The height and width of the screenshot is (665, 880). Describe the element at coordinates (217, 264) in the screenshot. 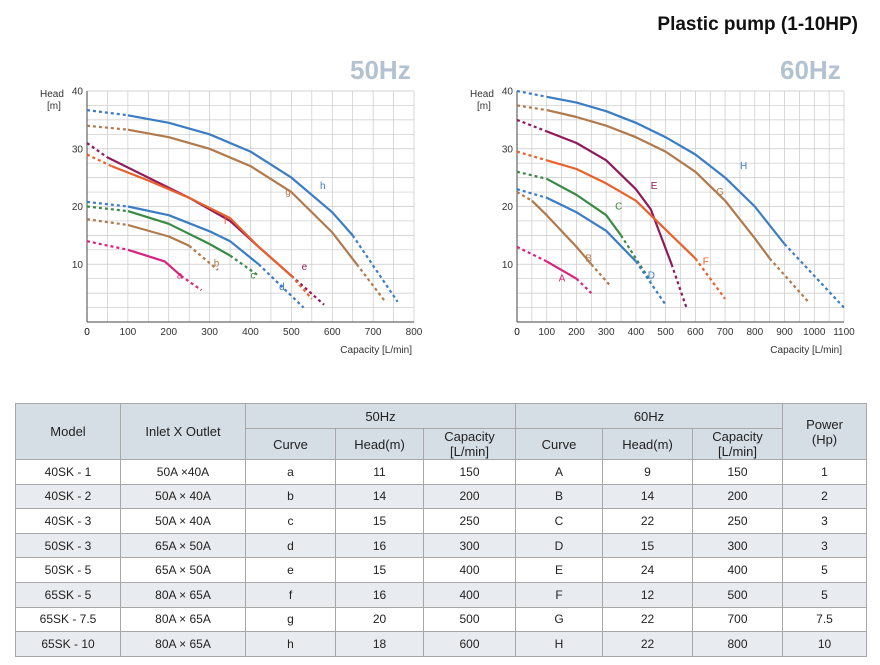

I see `curve-label-b: b` at that location.